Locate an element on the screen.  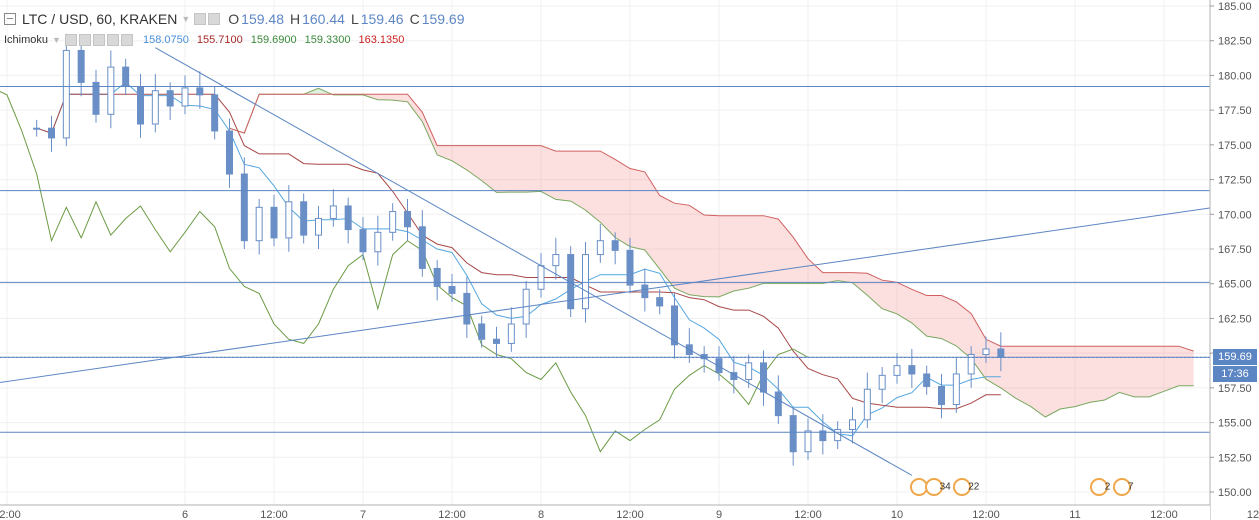
indicator-value-tenkan: 158.0750 is located at coordinates (165, 40).